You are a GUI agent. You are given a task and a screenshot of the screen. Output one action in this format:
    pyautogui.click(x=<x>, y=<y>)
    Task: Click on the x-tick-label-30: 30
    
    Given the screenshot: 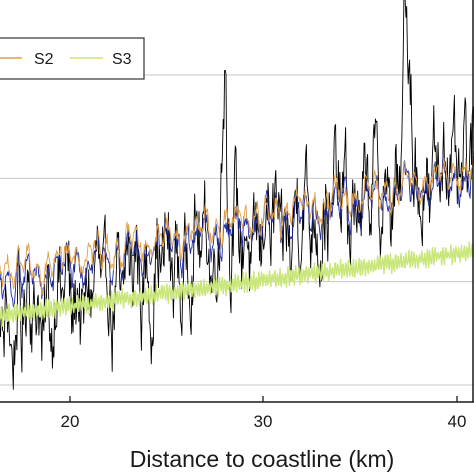 What is the action you would take?
    pyautogui.click(x=263, y=421)
    